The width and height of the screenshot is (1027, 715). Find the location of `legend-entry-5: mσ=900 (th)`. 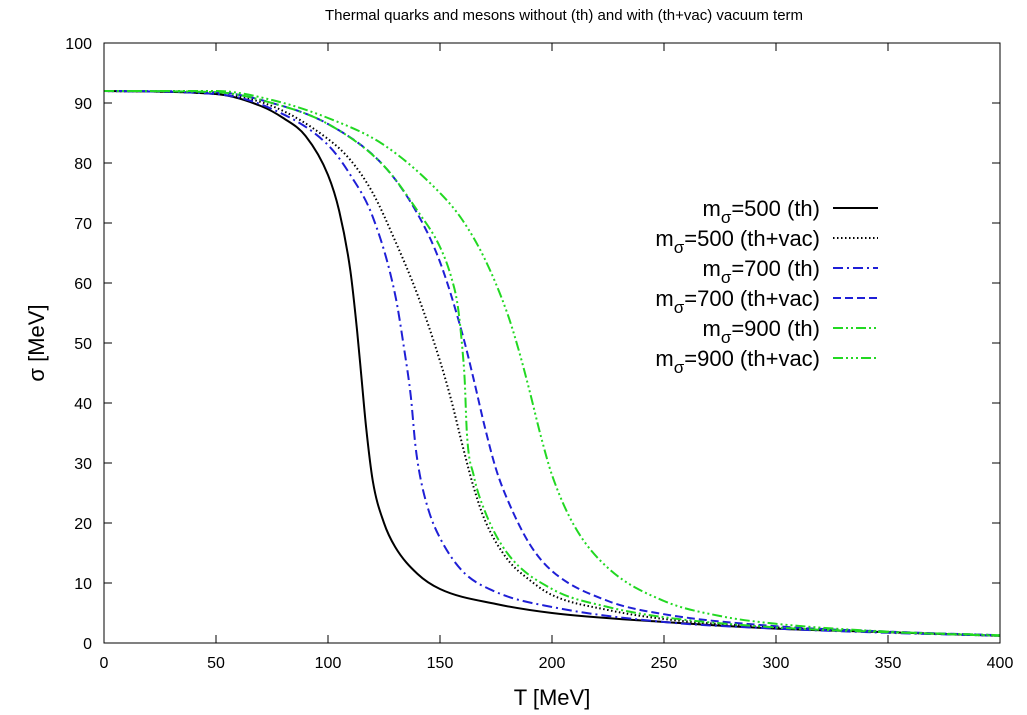

legend-entry-5: mσ=900 (th) is located at coordinates (790, 331).